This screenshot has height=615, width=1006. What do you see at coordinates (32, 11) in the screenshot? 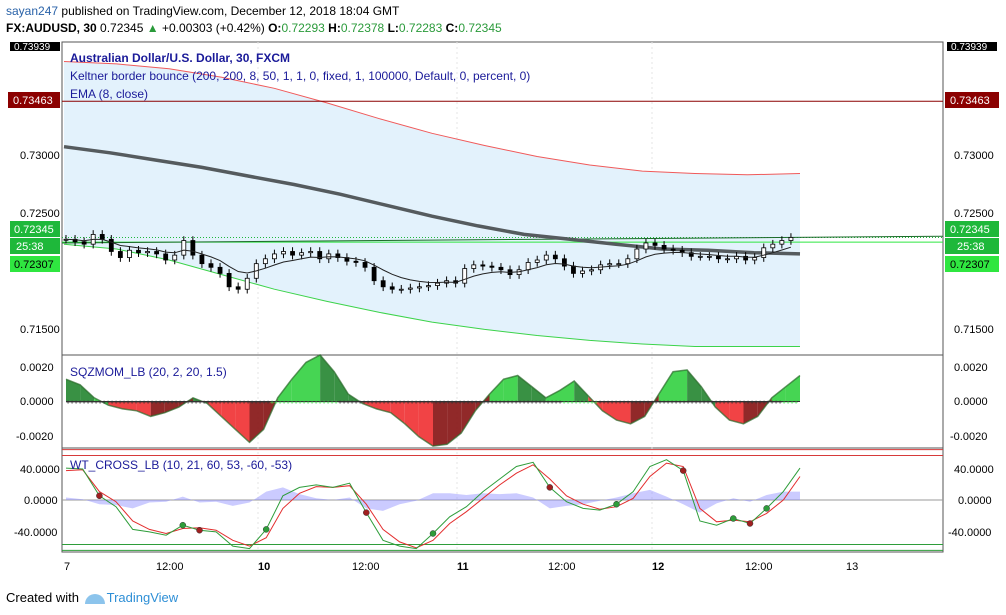
I see `author-link: sayan247` at bounding box center [32, 11].